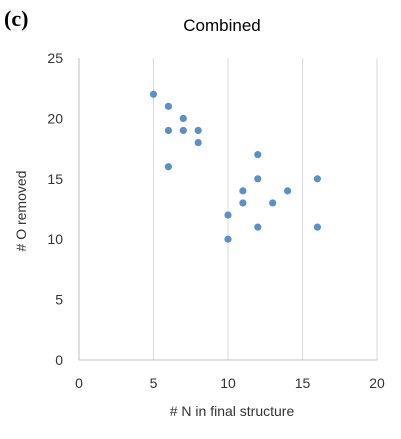 The height and width of the screenshot is (439, 401). Describe the element at coordinates (154, 383) in the screenshot. I see `x-tick-label: 5` at that location.